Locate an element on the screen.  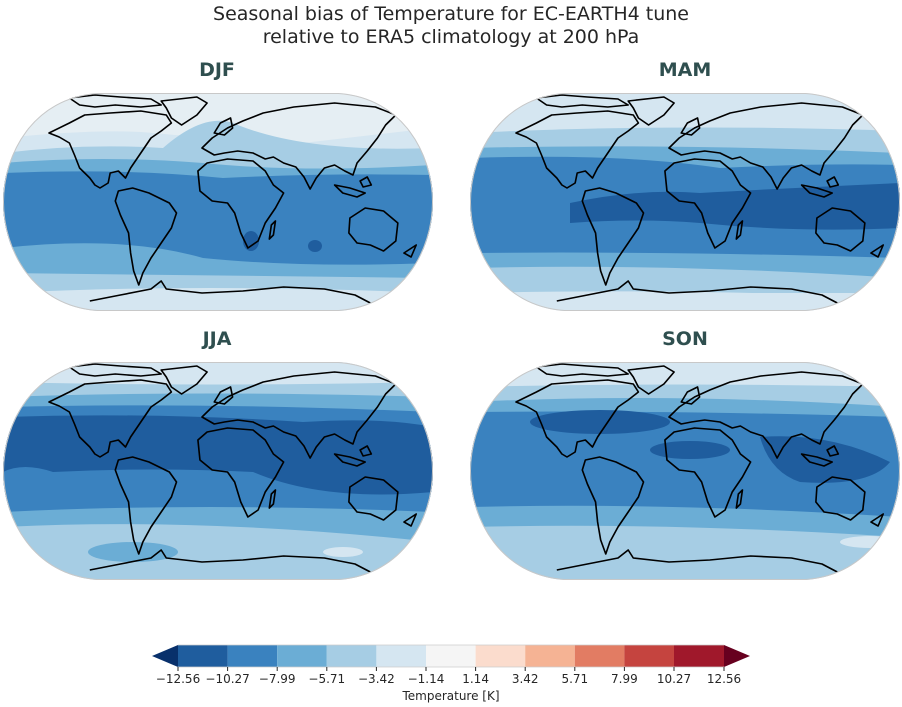
colorbar-tick-label: −5.71 is located at coordinates (327, 679).